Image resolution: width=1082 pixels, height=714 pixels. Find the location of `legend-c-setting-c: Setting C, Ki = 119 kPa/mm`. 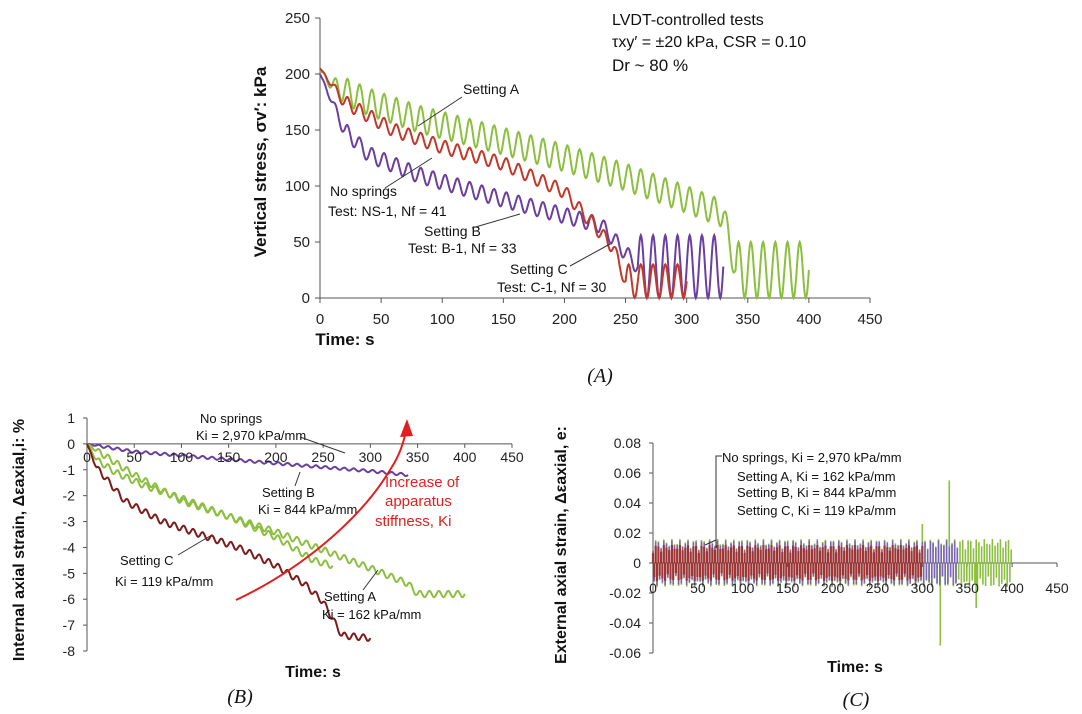

legend-c-setting-c: Setting C, Ki = 119 kPa/mm is located at coordinates (816, 510).